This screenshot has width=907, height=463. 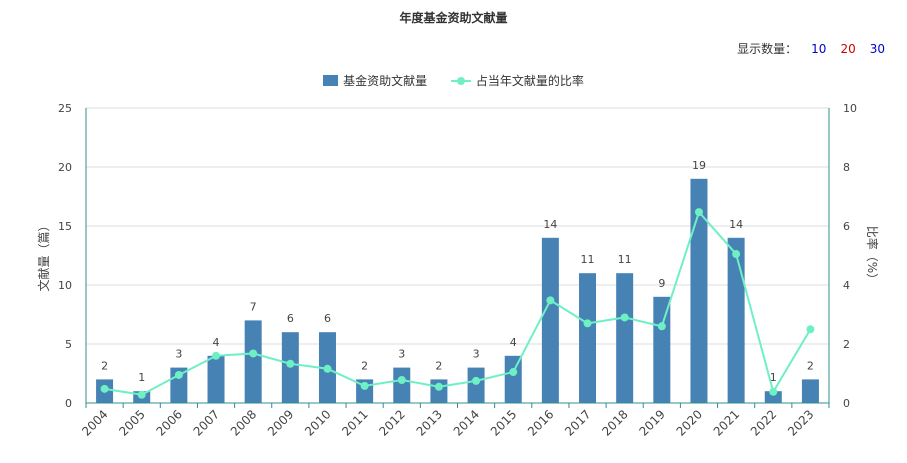 What do you see at coordinates (726, 422) in the screenshot?
I see `x-tick-label: 2021` at bounding box center [726, 422].